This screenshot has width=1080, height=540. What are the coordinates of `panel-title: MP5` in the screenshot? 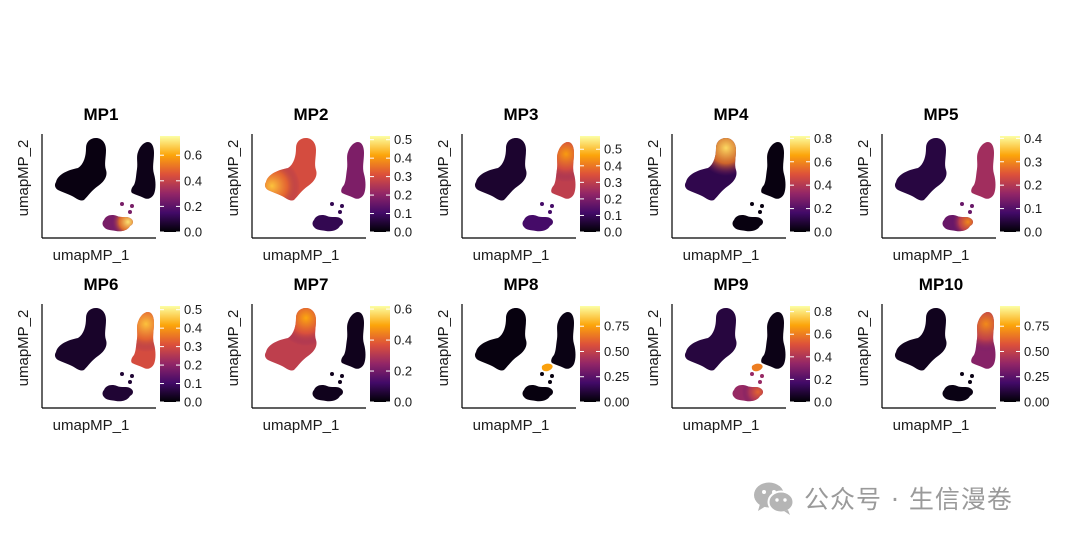 It's located at (941, 114).